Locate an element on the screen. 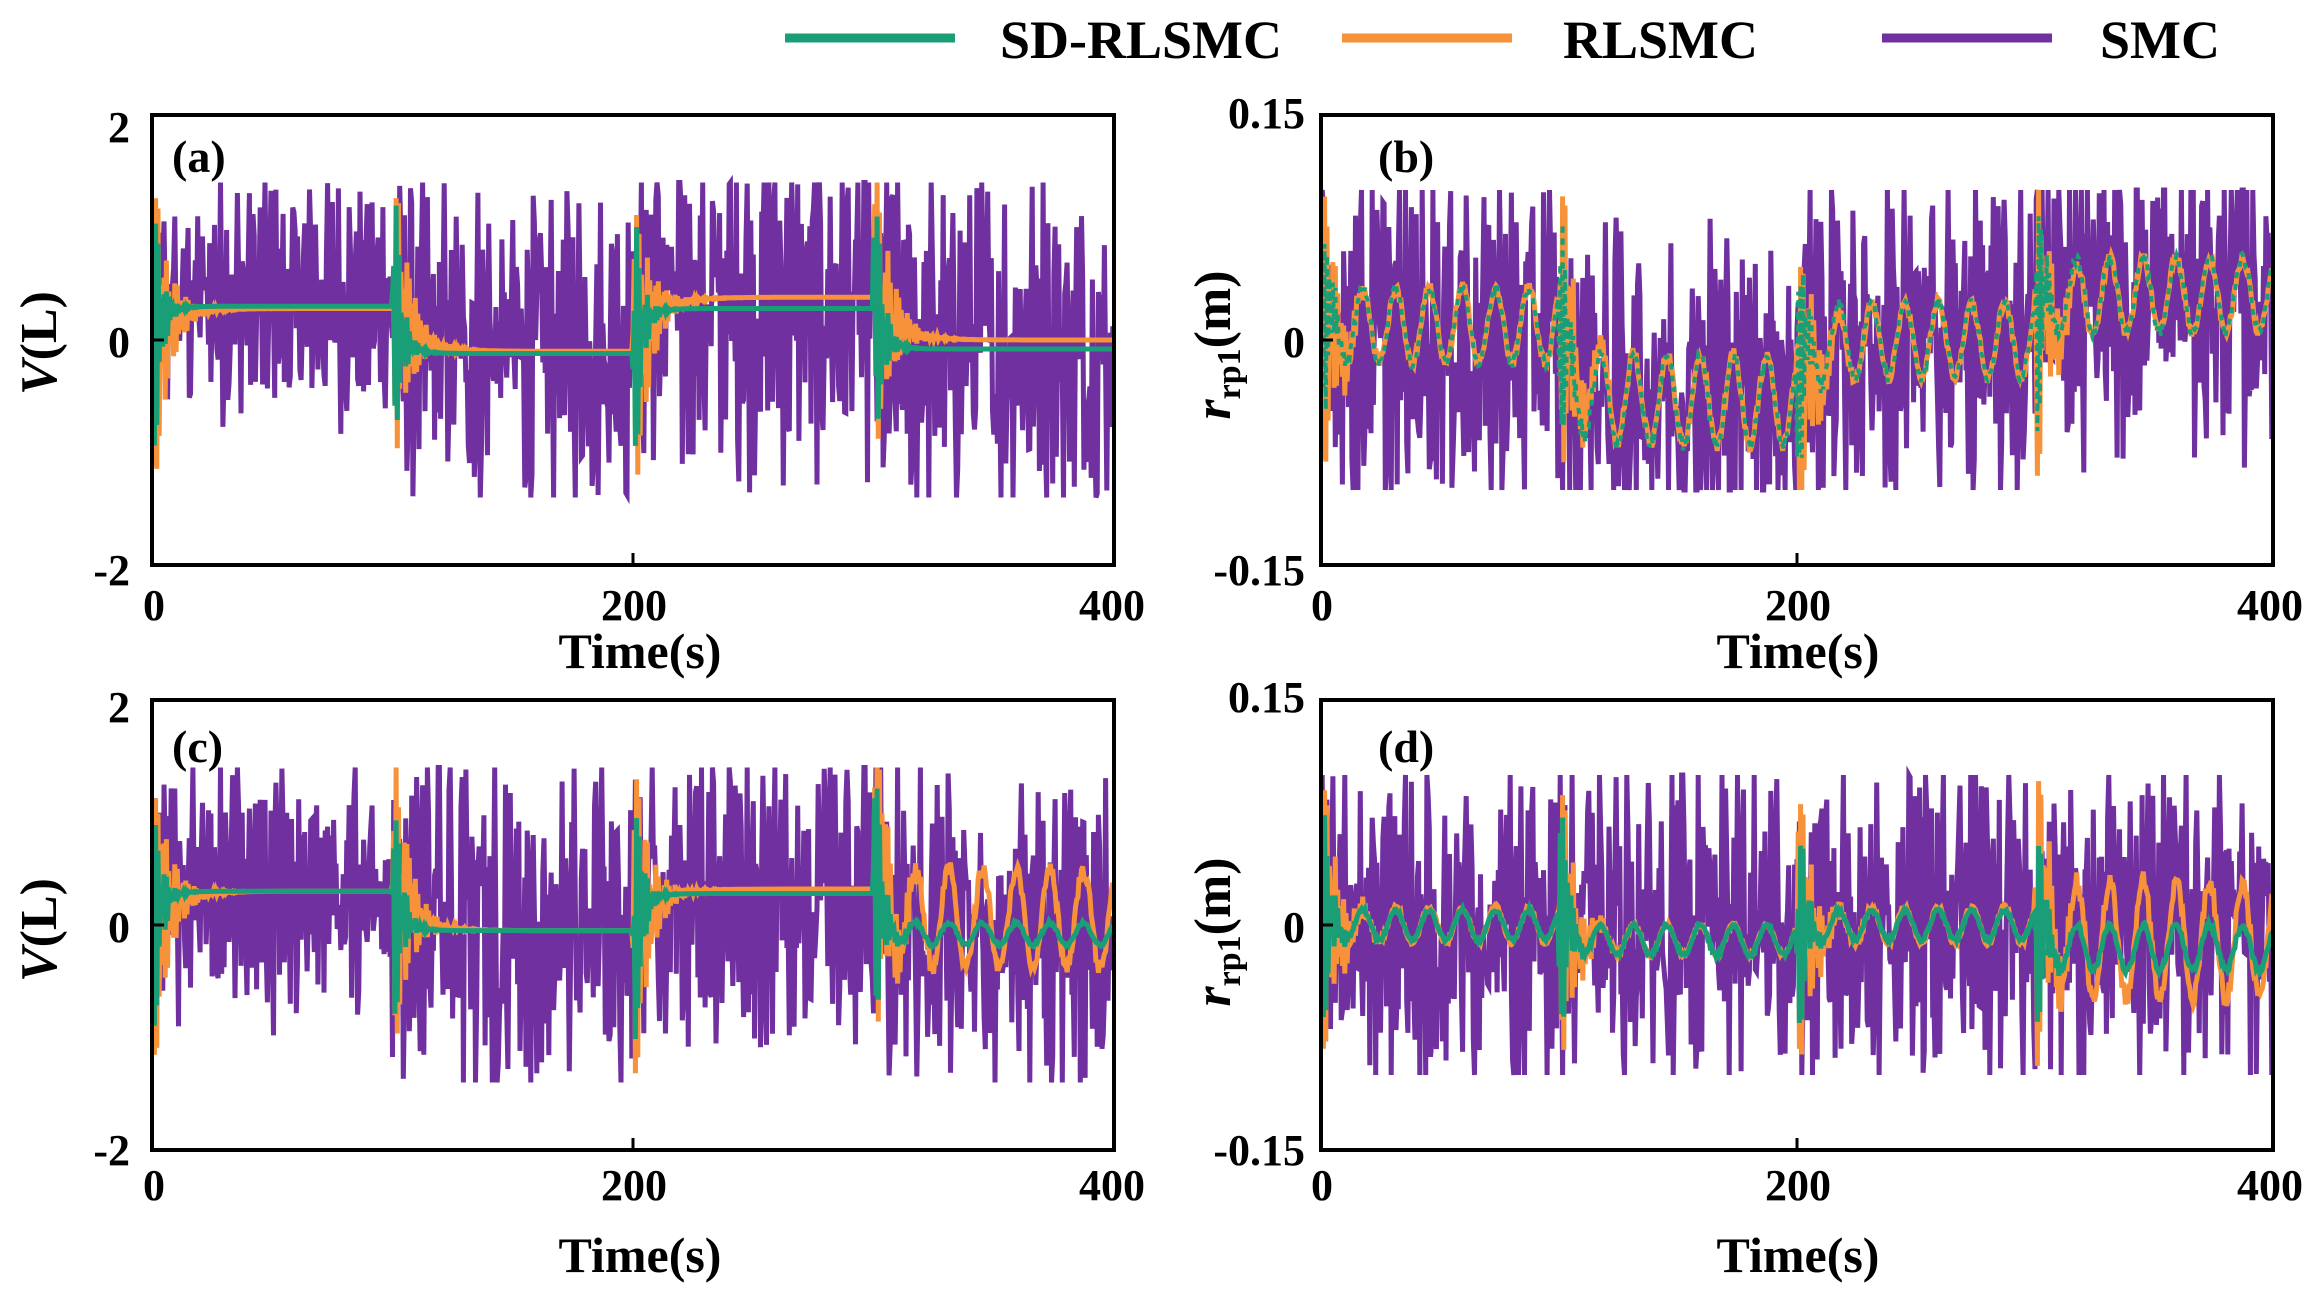  series-line-smc is located at coordinates (633, 924).